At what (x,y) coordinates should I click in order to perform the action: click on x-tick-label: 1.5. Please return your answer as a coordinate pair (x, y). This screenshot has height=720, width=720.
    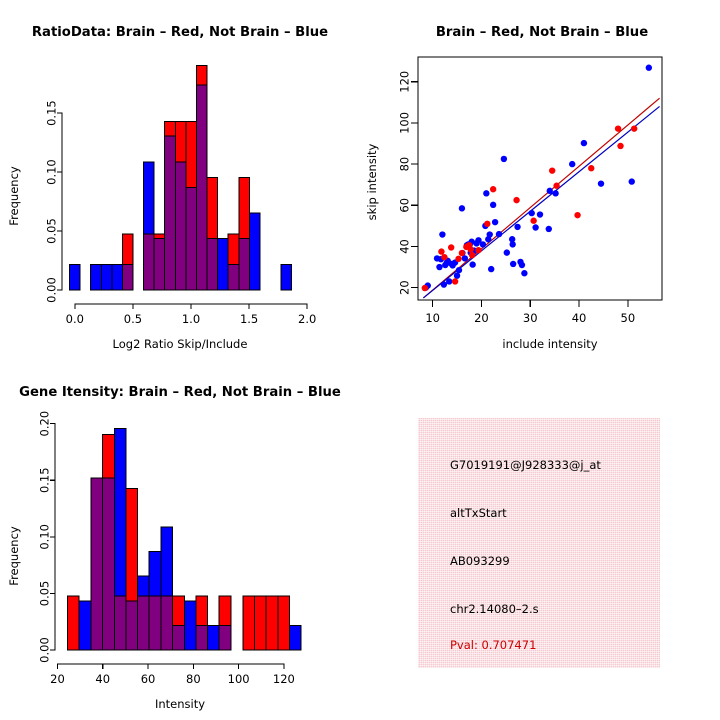
    Looking at the image, I should click on (249, 319).